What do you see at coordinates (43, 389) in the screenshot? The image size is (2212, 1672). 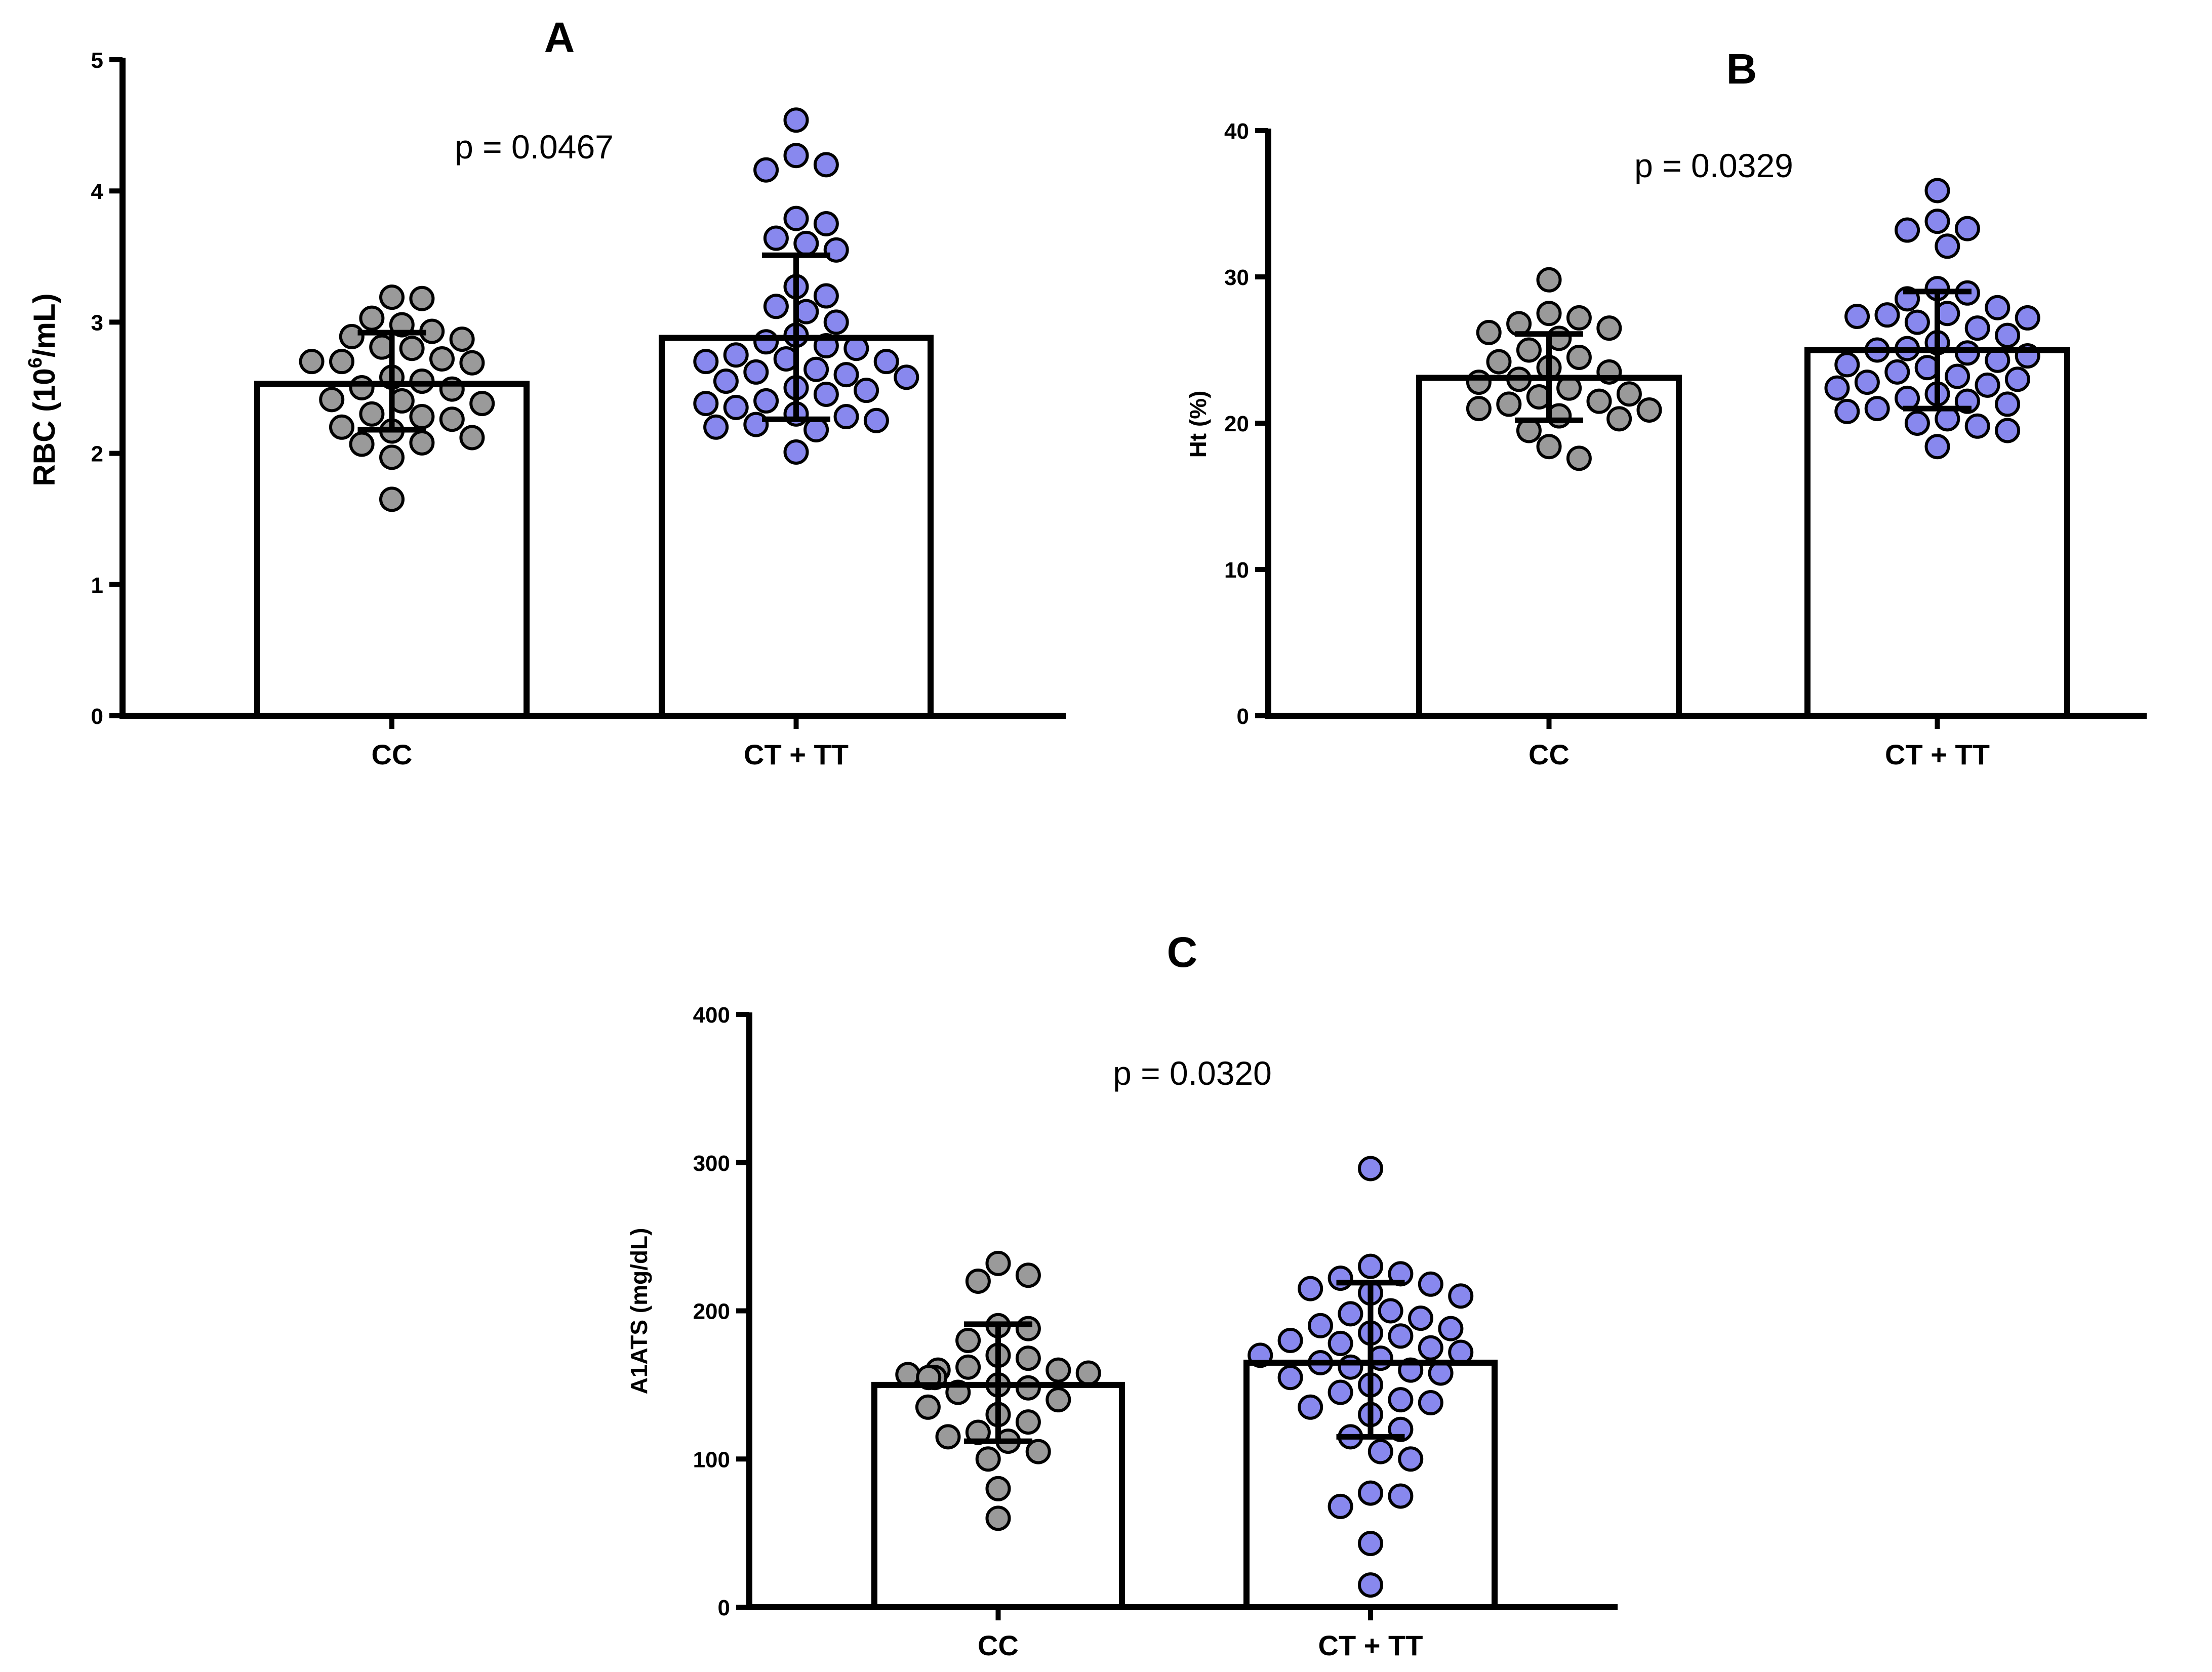 I see `y-axis-label: RBC (106/mL)` at bounding box center [43, 389].